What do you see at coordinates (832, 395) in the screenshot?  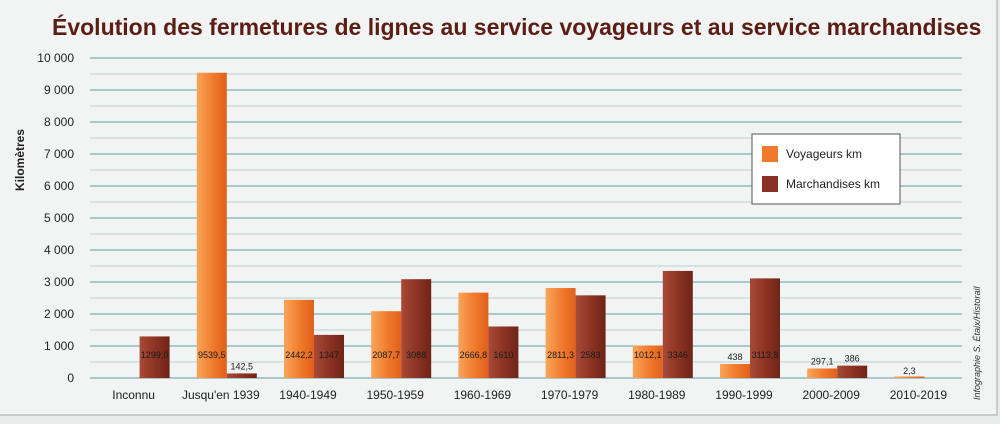 I see `x-tick-label: 2000-2009` at bounding box center [832, 395].